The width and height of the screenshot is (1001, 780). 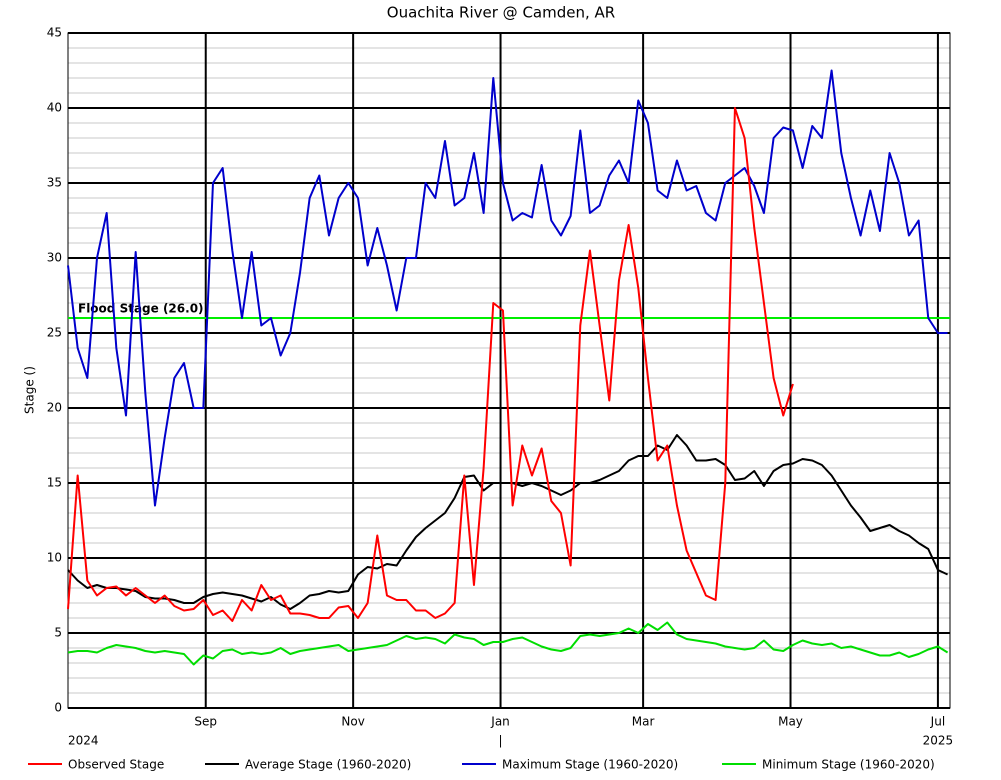 What do you see at coordinates (54, 183) in the screenshot?
I see `y-tick-label: 35` at bounding box center [54, 183].